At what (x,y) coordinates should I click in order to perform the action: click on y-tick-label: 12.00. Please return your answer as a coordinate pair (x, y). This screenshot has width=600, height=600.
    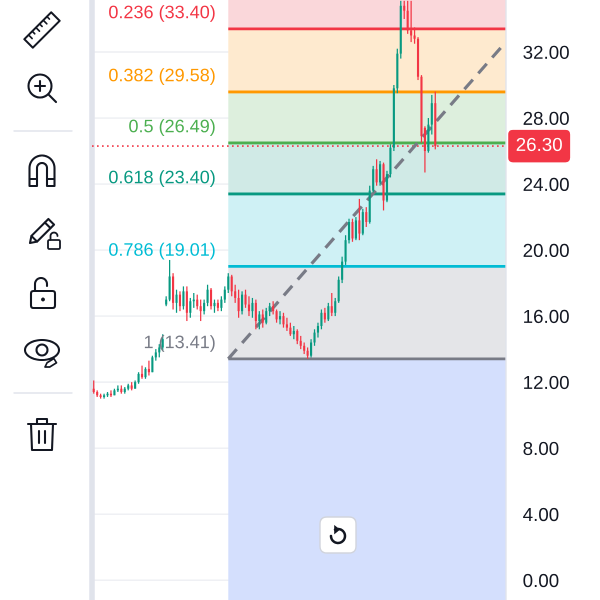
    Looking at the image, I should click on (546, 383).